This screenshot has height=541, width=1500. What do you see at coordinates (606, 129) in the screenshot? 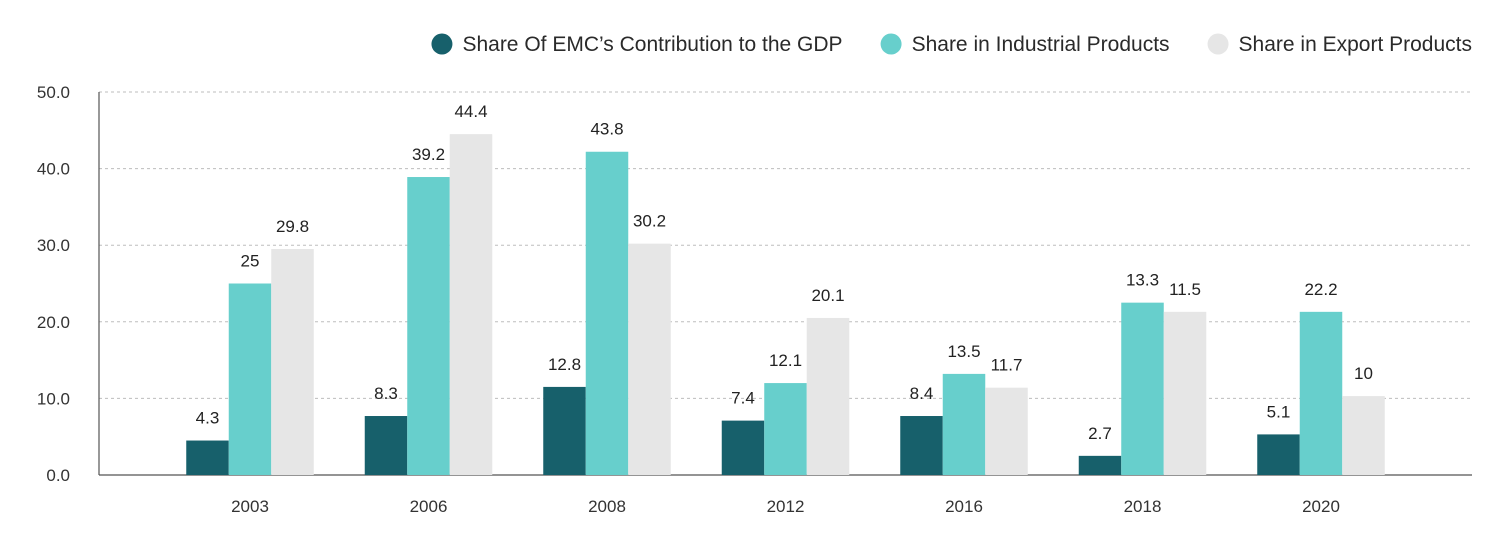
I see `data-label: 43.8` at bounding box center [606, 129].